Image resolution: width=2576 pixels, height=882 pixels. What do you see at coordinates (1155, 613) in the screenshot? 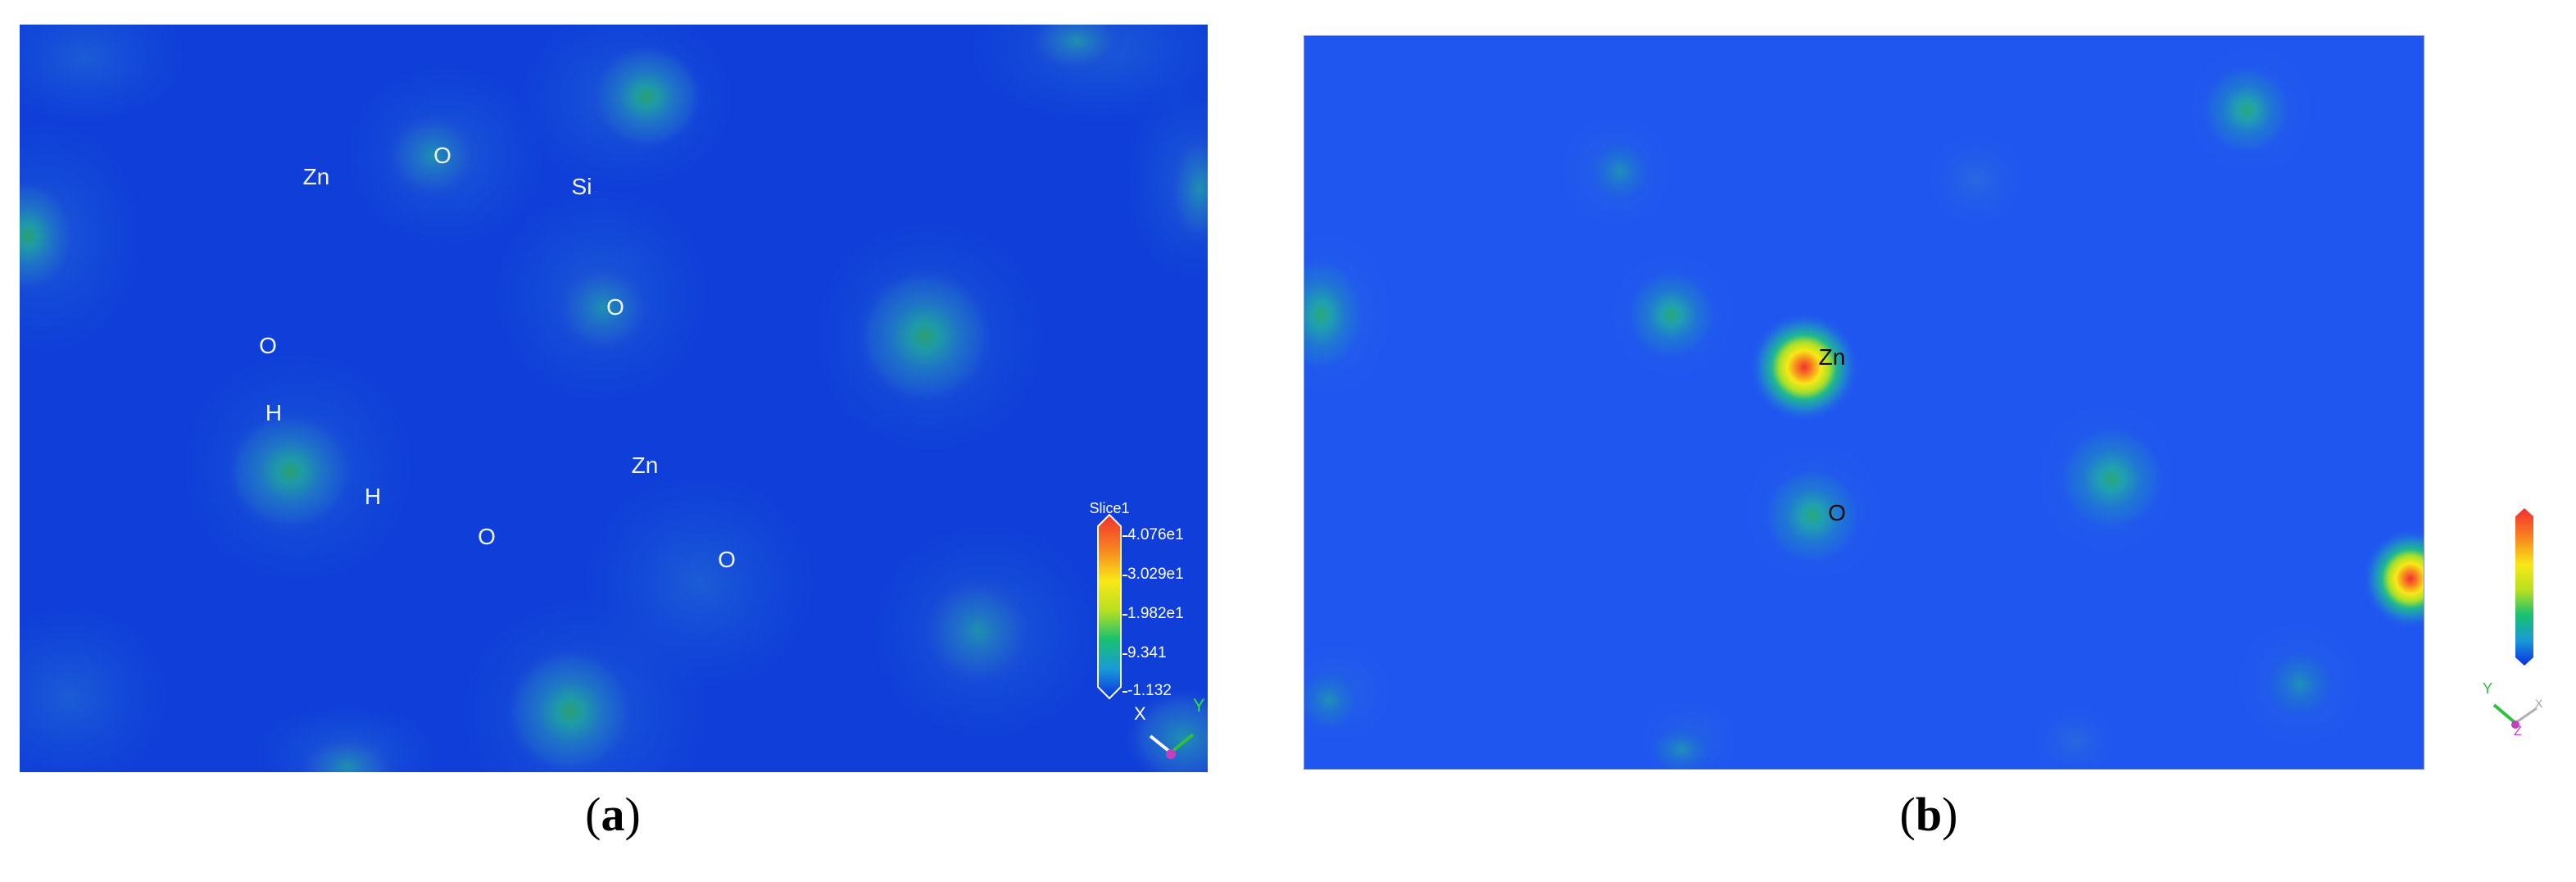
I see `legend-tick-3: 1.982e1` at bounding box center [1155, 613].